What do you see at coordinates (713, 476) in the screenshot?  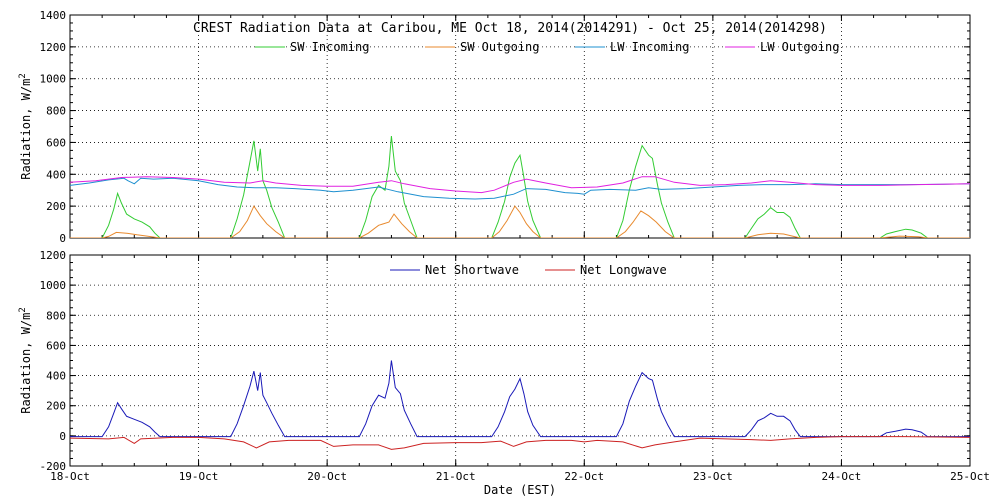 I see `x-tick-label: 23-Oct` at bounding box center [713, 476].